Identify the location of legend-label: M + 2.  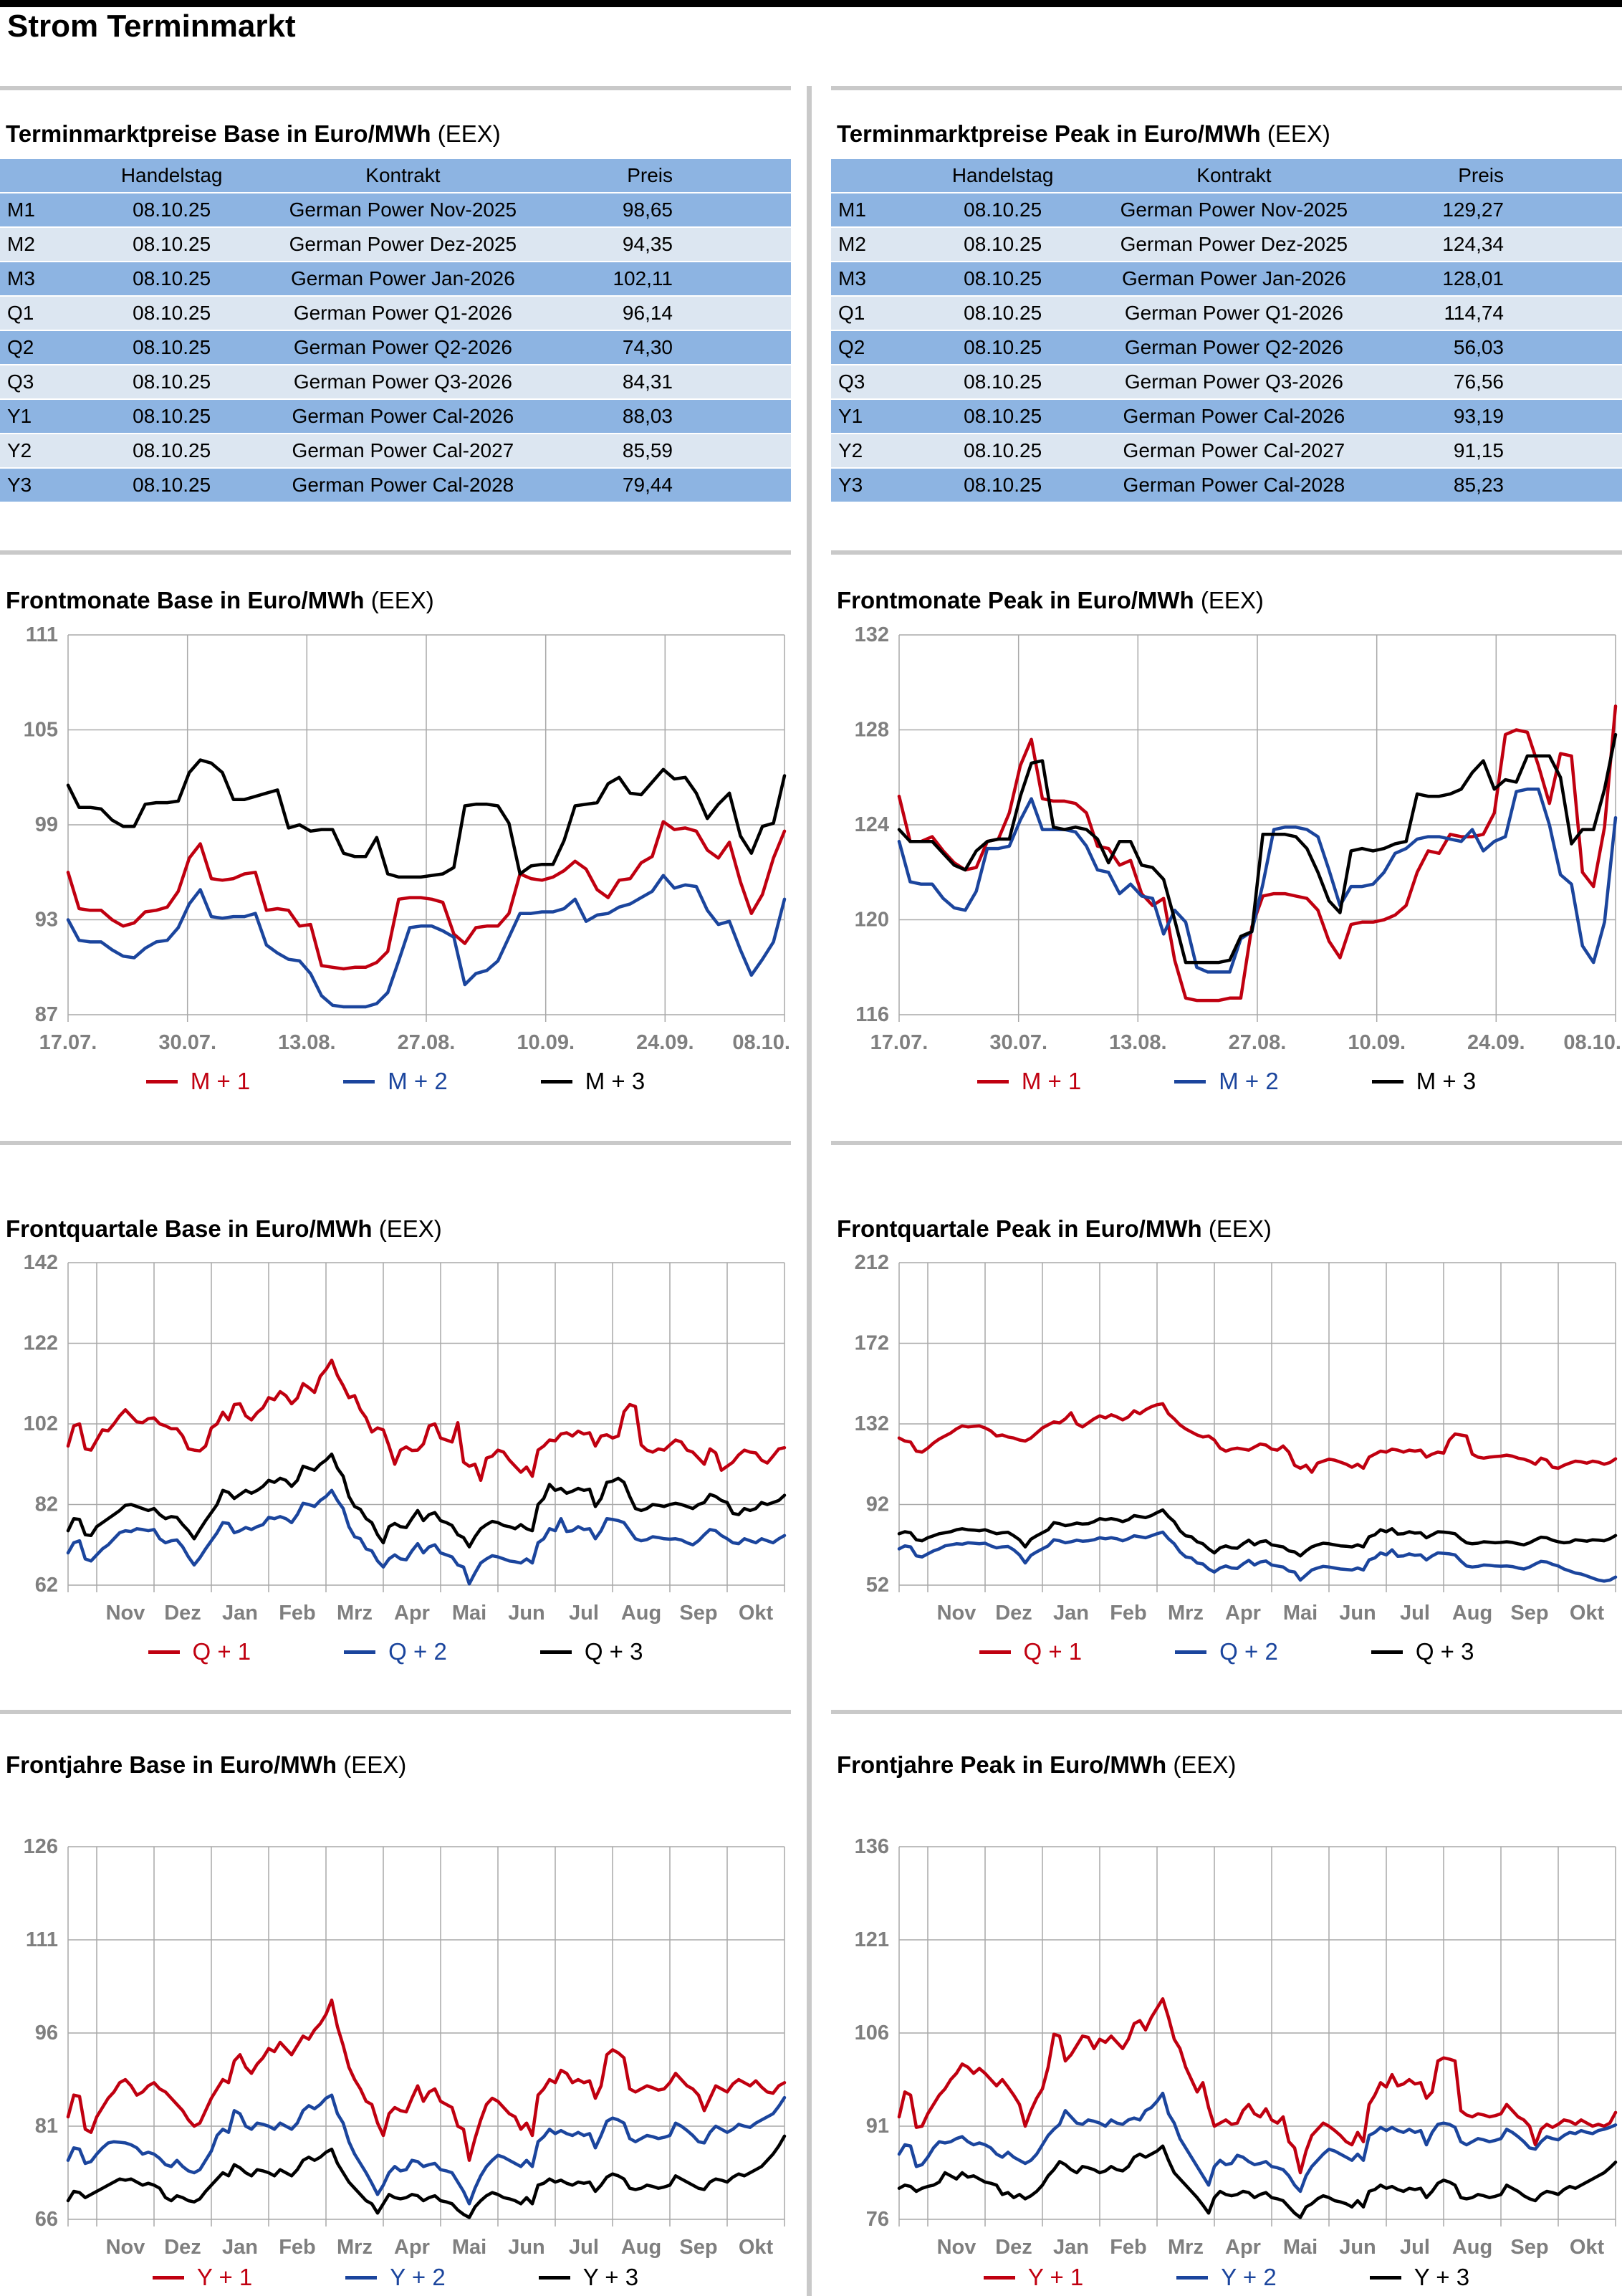
(1249, 1081).